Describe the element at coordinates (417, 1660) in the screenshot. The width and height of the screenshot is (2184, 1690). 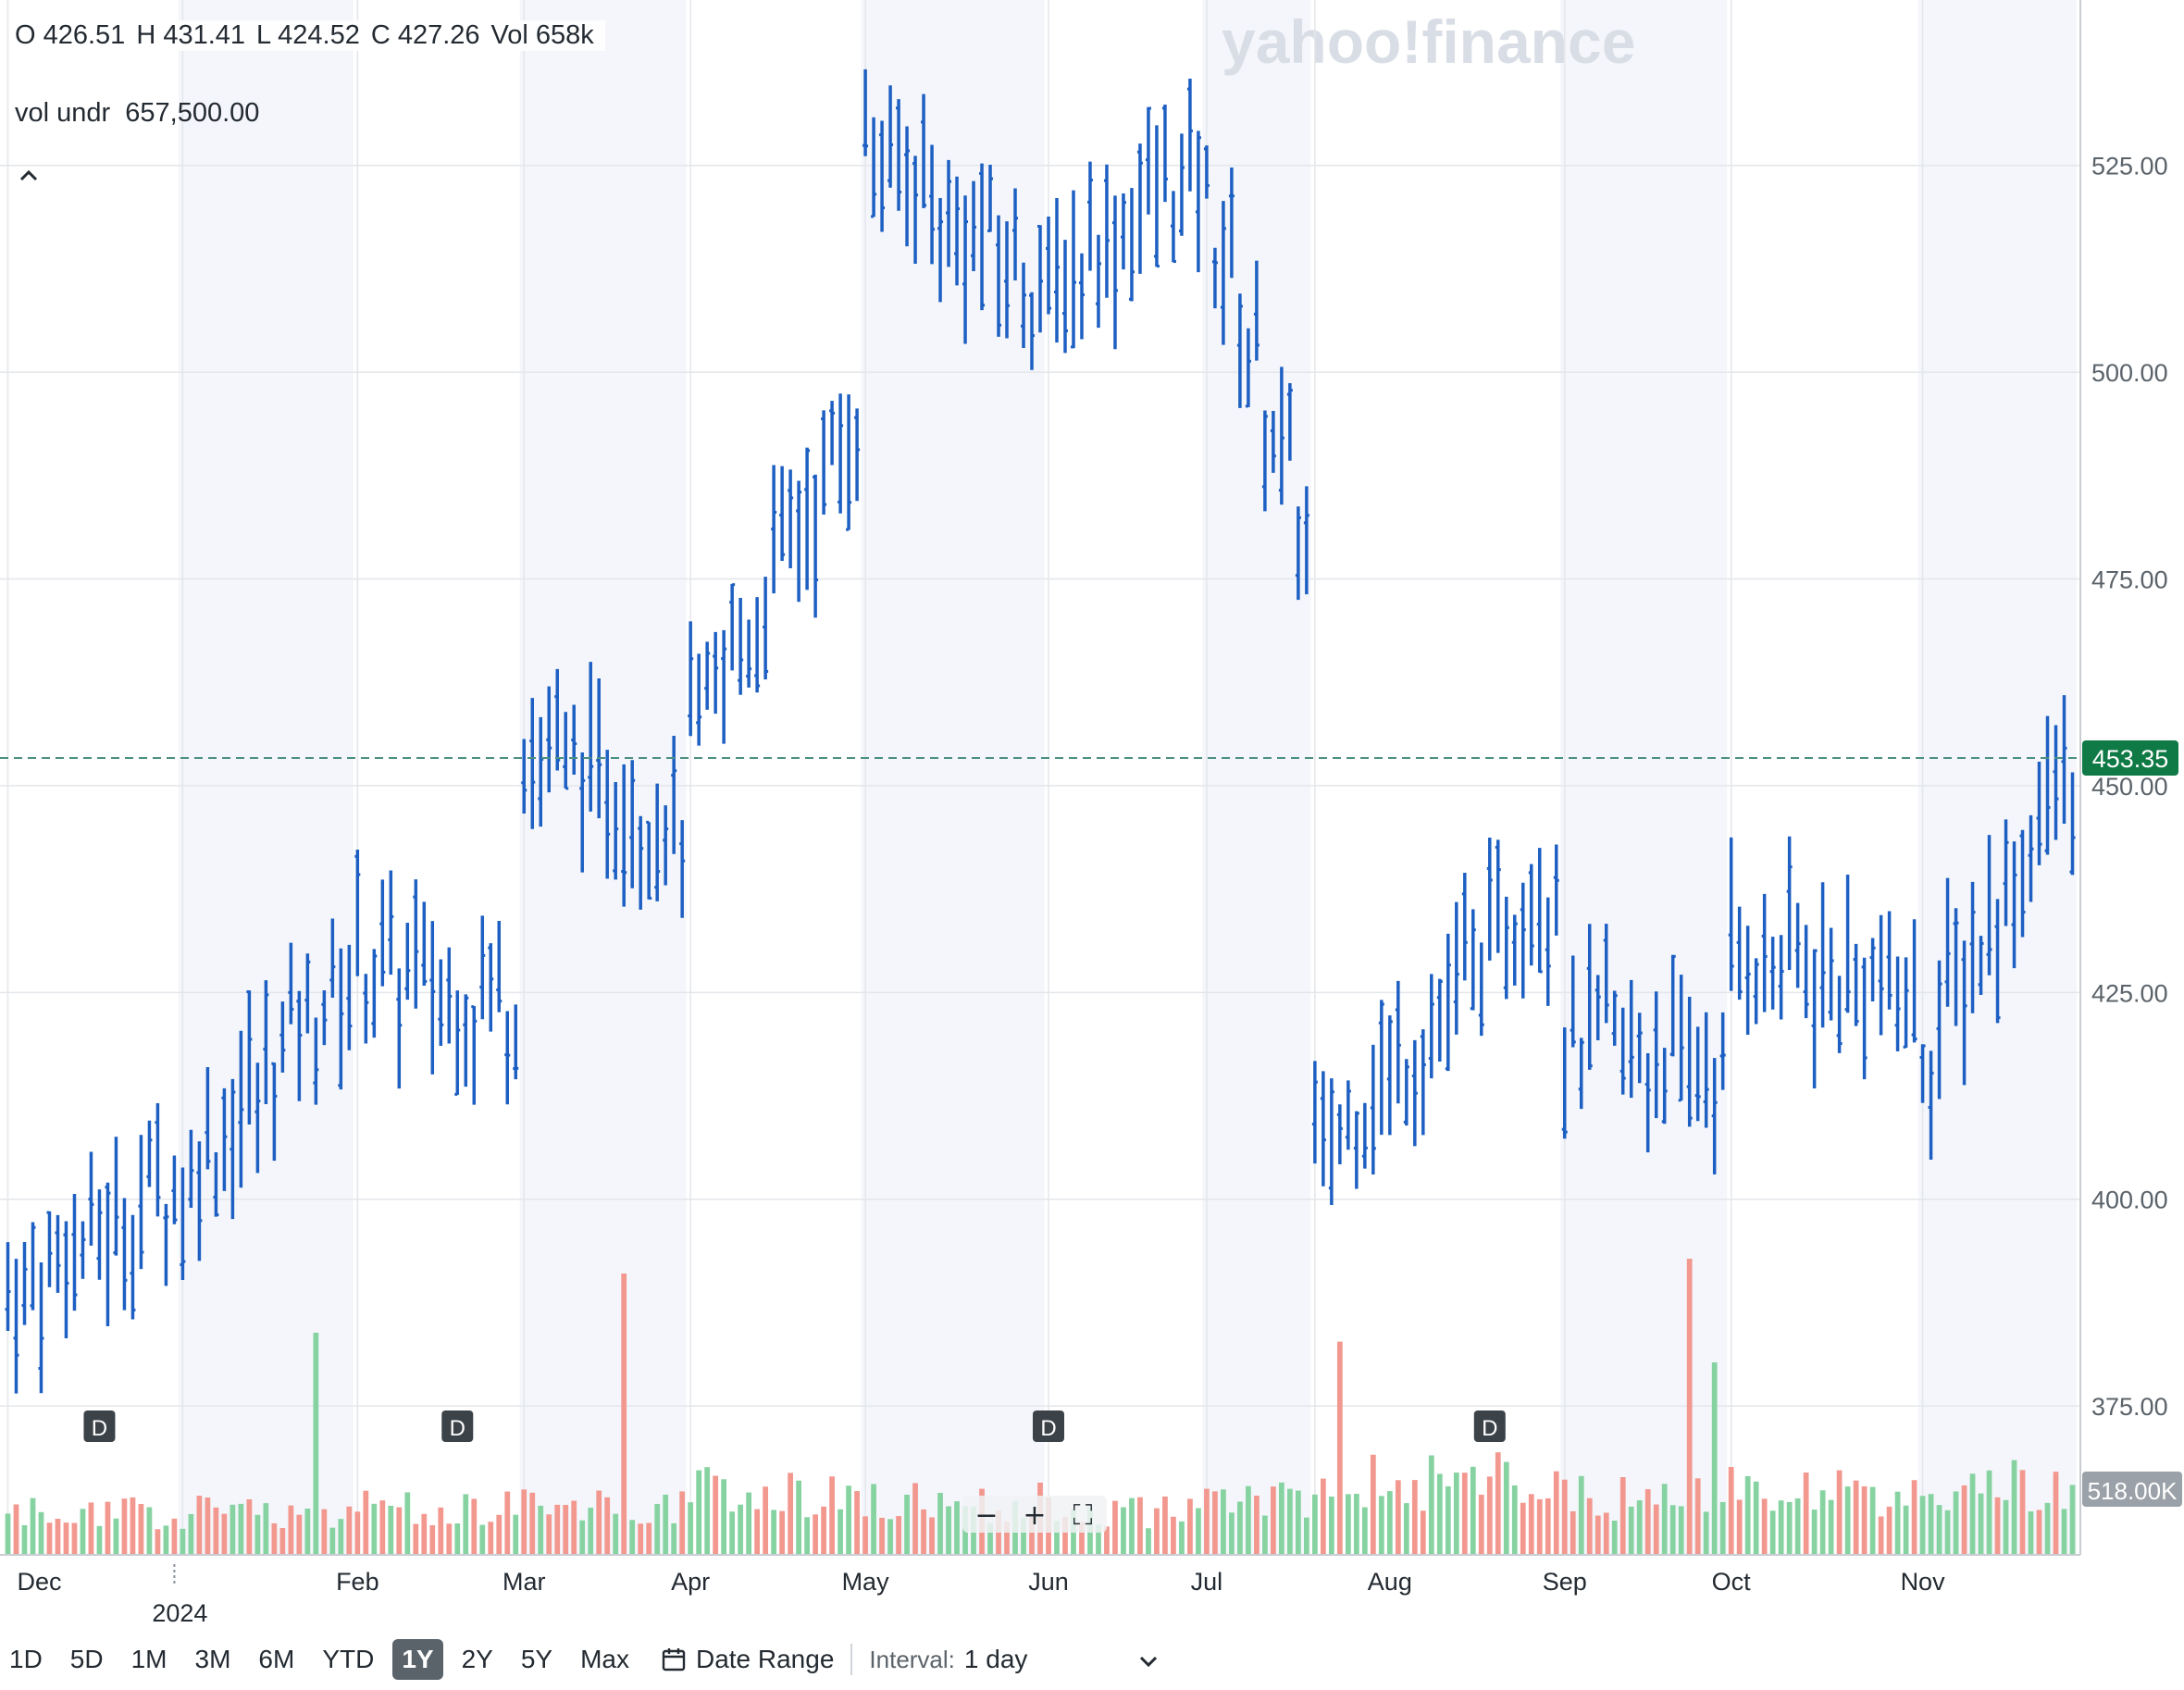
I see `range-button-1y: 1Y` at that location.